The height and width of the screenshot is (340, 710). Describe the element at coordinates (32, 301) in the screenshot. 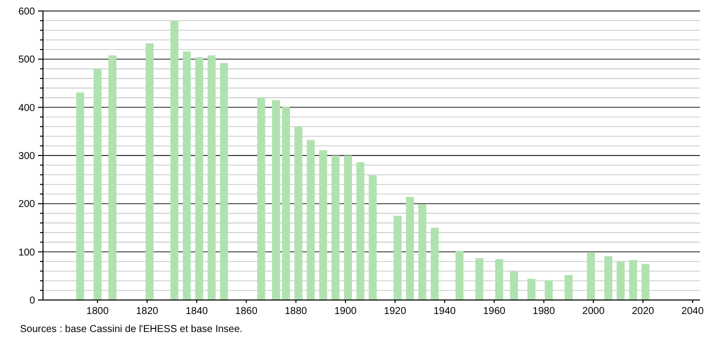

I see `y-tick-label: 0` at that location.